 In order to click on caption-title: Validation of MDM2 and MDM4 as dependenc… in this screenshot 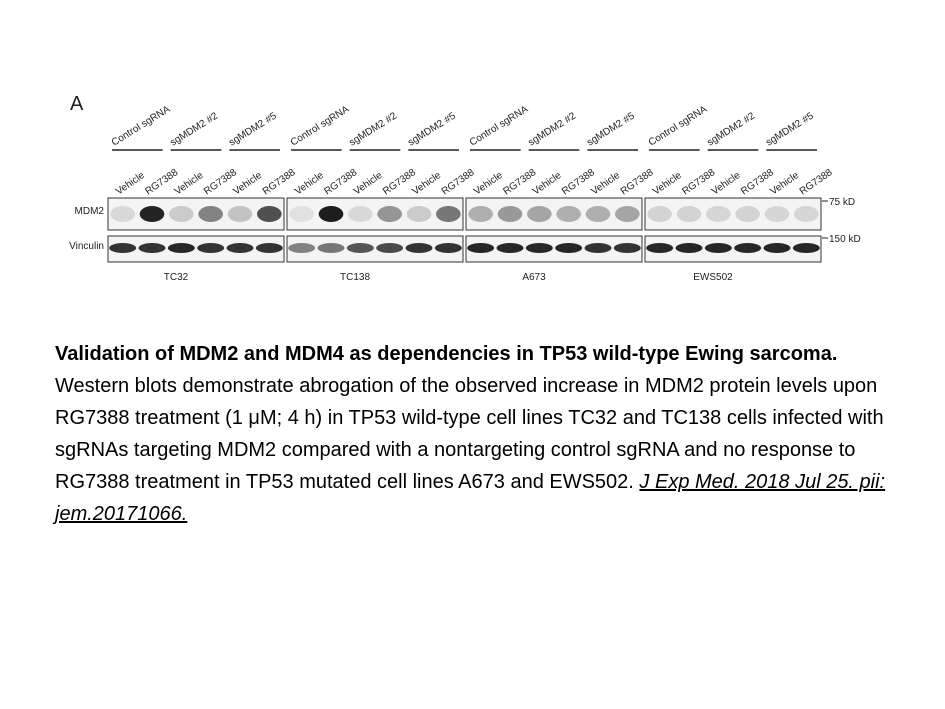, I will do `click(446, 354)`.